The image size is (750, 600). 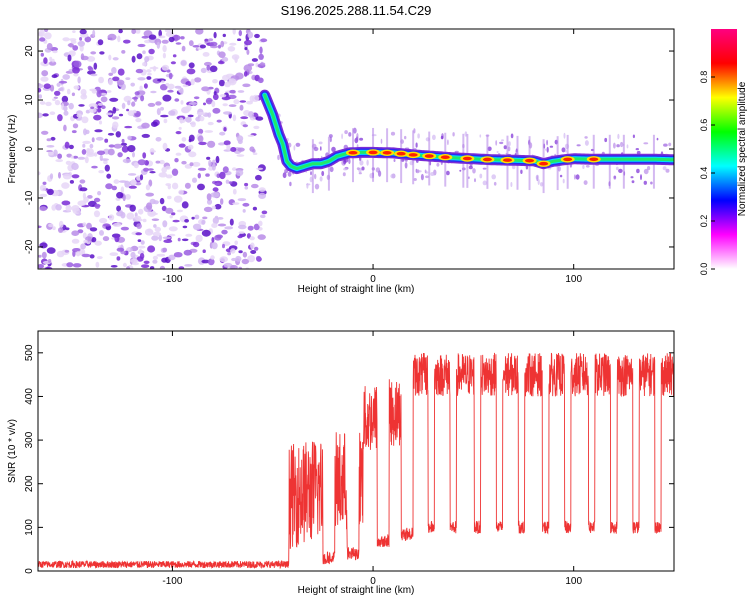 What do you see at coordinates (29, 149) in the screenshot?
I see `spectrogram-ytick-label: 0` at bounding box center [29, 149].